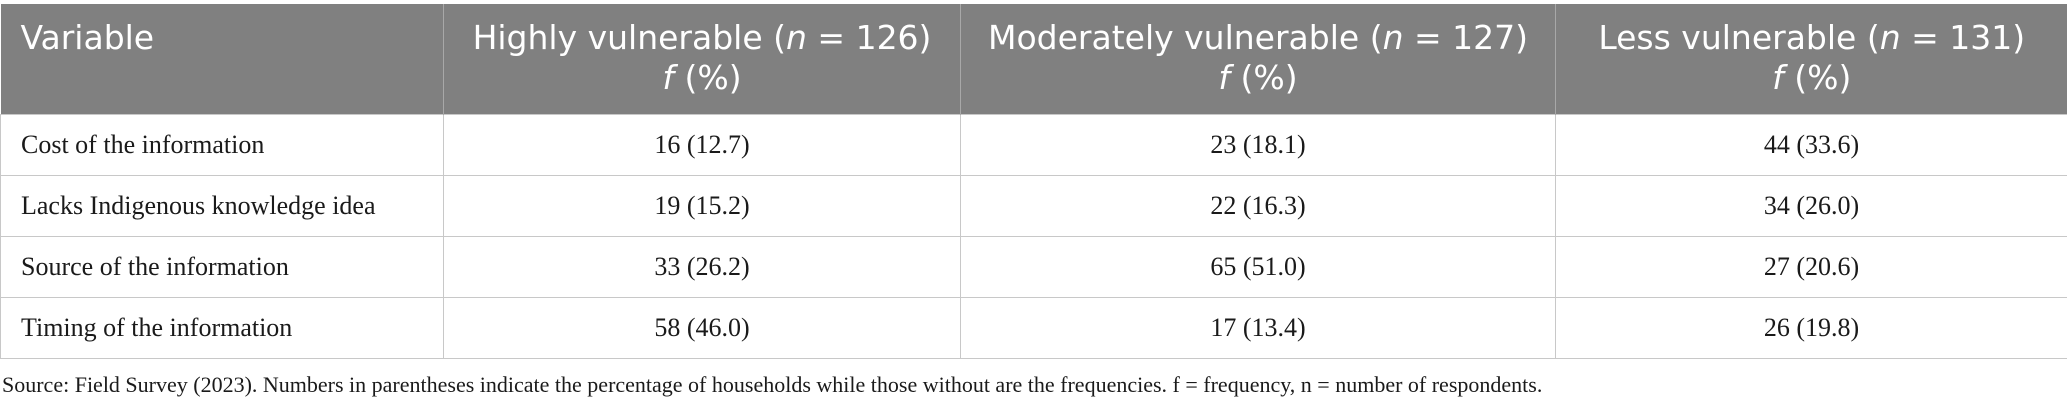 The height and width of the screenshot is (412, 2067). What do you see at coordinates (1811, 205) in the screenshot?
I see `cell-less-vulnerable: 34 (26.0)` at bounding box center [1811, 205].